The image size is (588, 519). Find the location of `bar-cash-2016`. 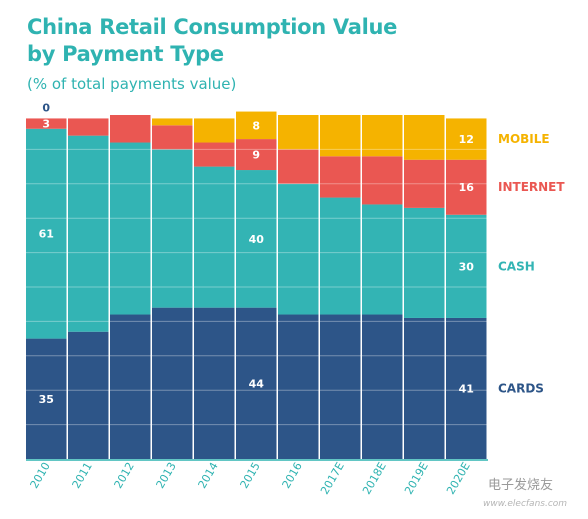

bar-cash-2016 is located at coordinates (298, 249).